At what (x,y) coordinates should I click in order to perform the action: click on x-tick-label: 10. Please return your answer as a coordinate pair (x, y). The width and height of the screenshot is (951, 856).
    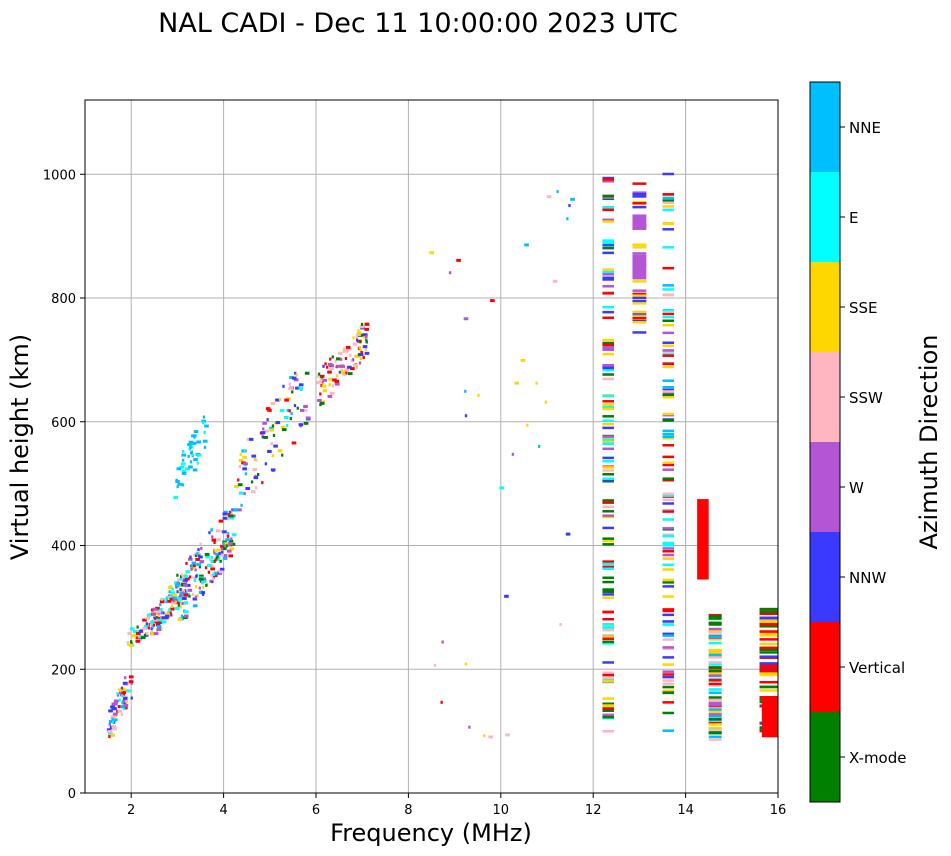
    Looking at the image, I should click on (501, 810).